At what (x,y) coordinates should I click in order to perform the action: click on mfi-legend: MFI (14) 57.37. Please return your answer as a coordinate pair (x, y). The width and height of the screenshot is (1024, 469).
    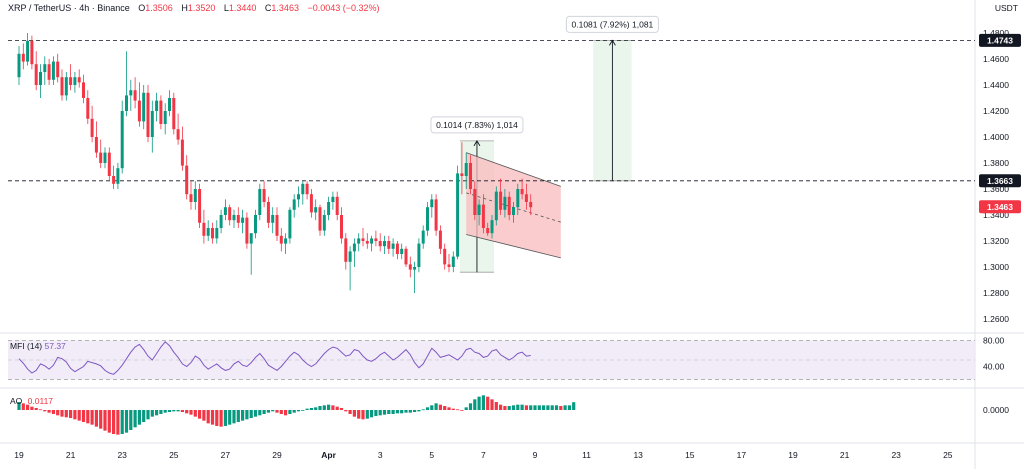
    Looking at the image, I should click on (38, 346).